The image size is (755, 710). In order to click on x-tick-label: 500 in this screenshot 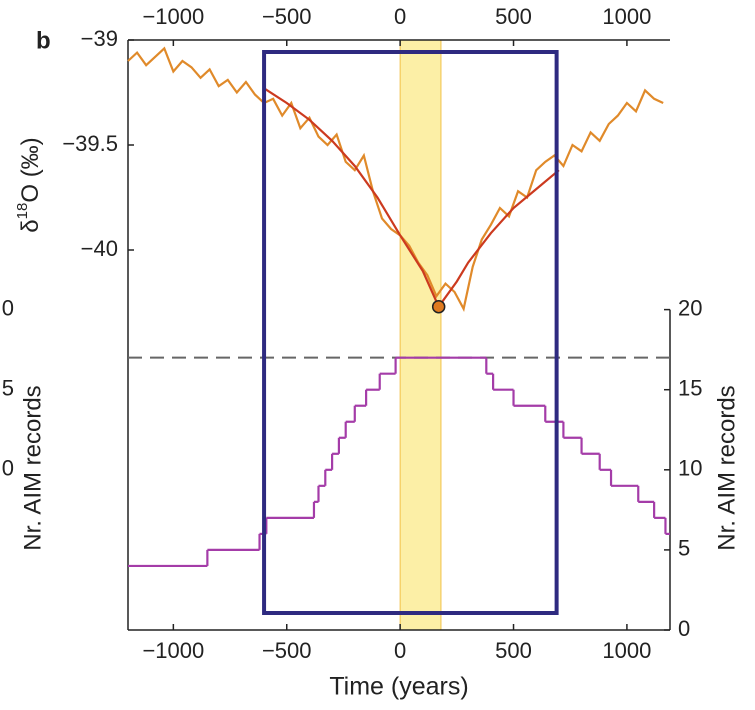, I will do `click(513, 650)`.